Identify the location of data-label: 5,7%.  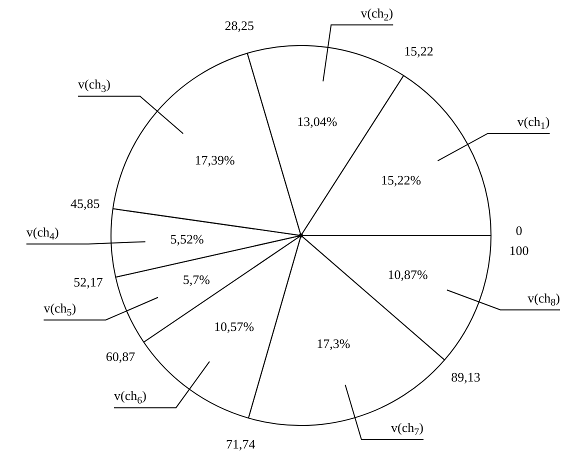
(196, 280).